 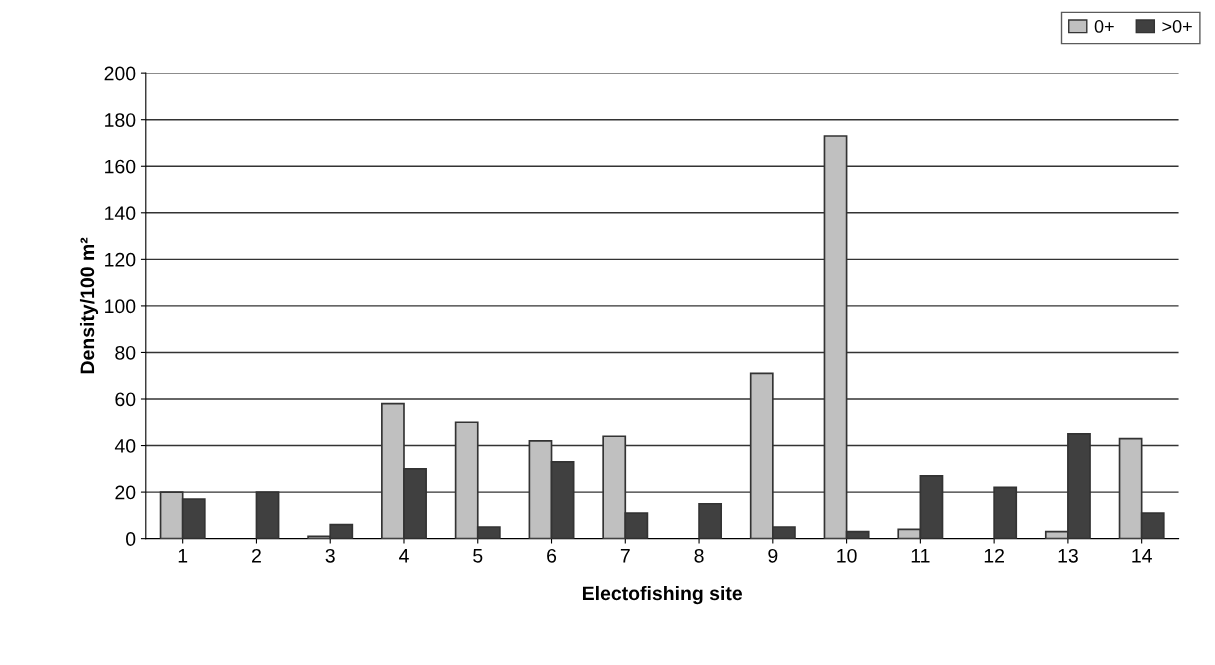 What do you see at coordinates (773, 555) in the screenshot?
I see `x-tick-label: 9` at bounding box center [773, 555].